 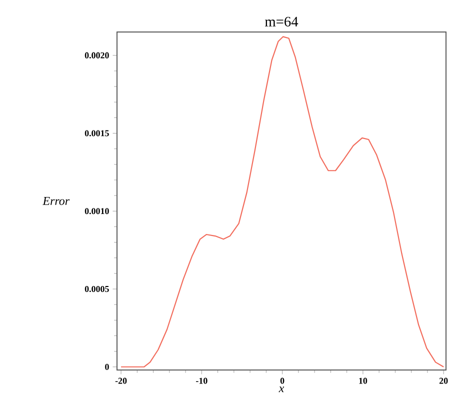 What do you see at coordinates (282, 381) in the screenshot?
I see `x-tick-label: 0` at bounding box center [282, 381].